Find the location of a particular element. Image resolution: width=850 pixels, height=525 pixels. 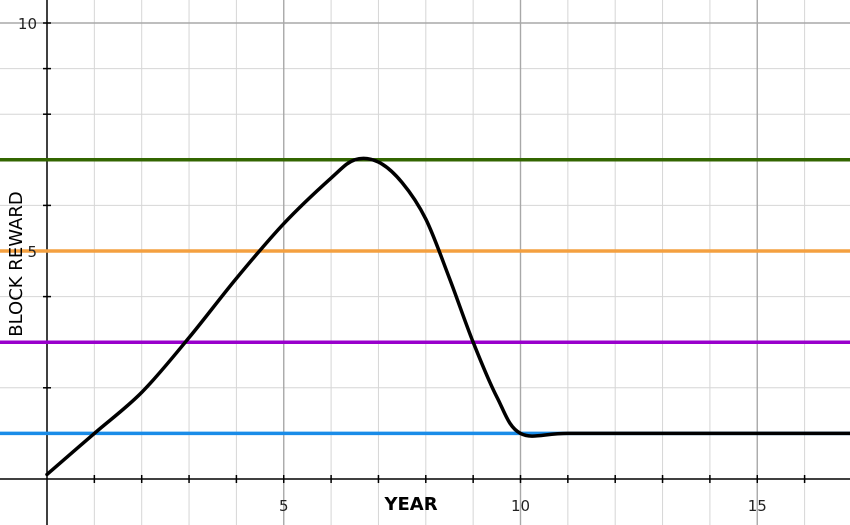

x-tick-label: 15 is located at coordinates (757, 506).